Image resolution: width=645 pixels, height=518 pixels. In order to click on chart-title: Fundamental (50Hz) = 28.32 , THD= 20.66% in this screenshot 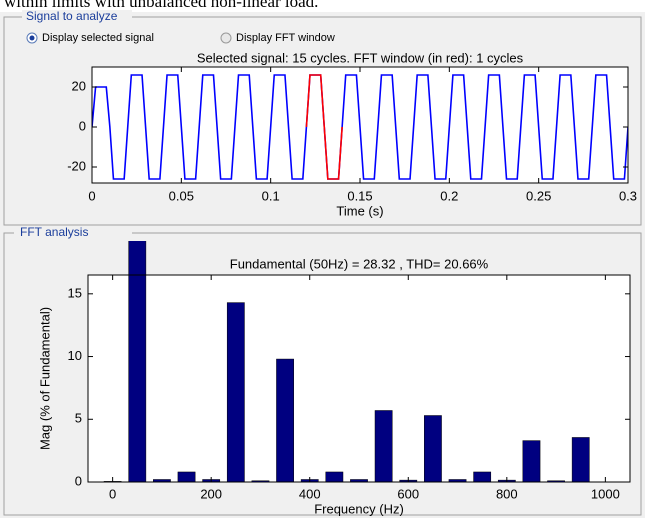, I will do `click(359, 263)`.